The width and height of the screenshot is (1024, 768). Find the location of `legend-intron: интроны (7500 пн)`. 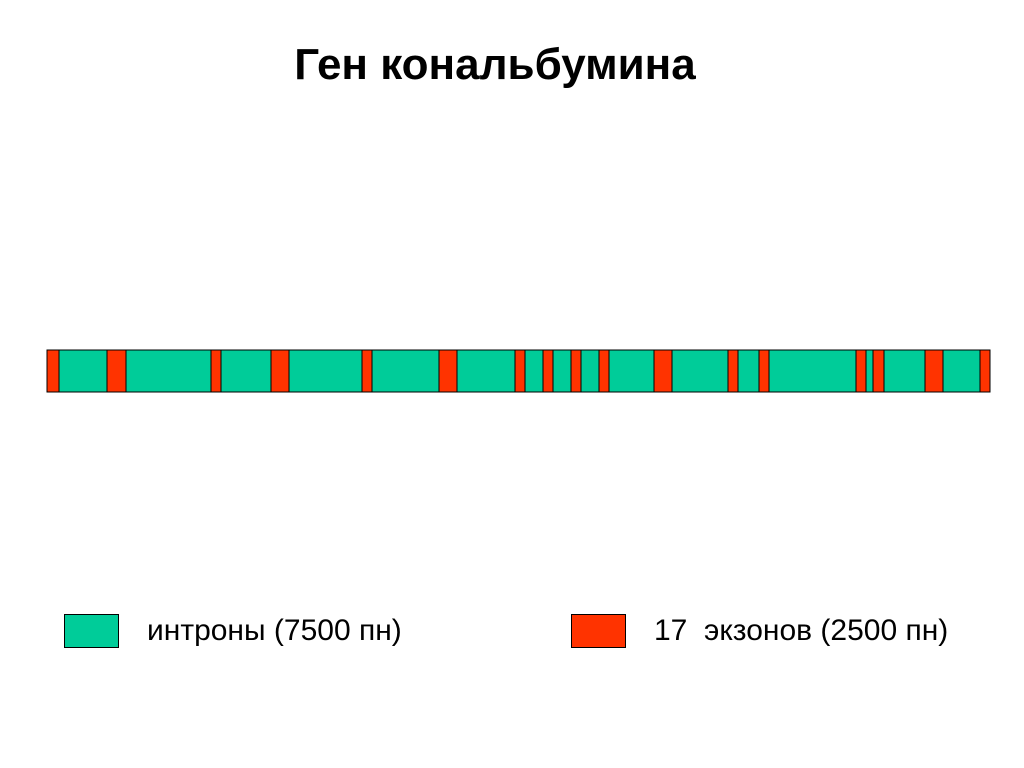

legend-intron: интроны (7500 пн) is located at coordinates (233, 631).